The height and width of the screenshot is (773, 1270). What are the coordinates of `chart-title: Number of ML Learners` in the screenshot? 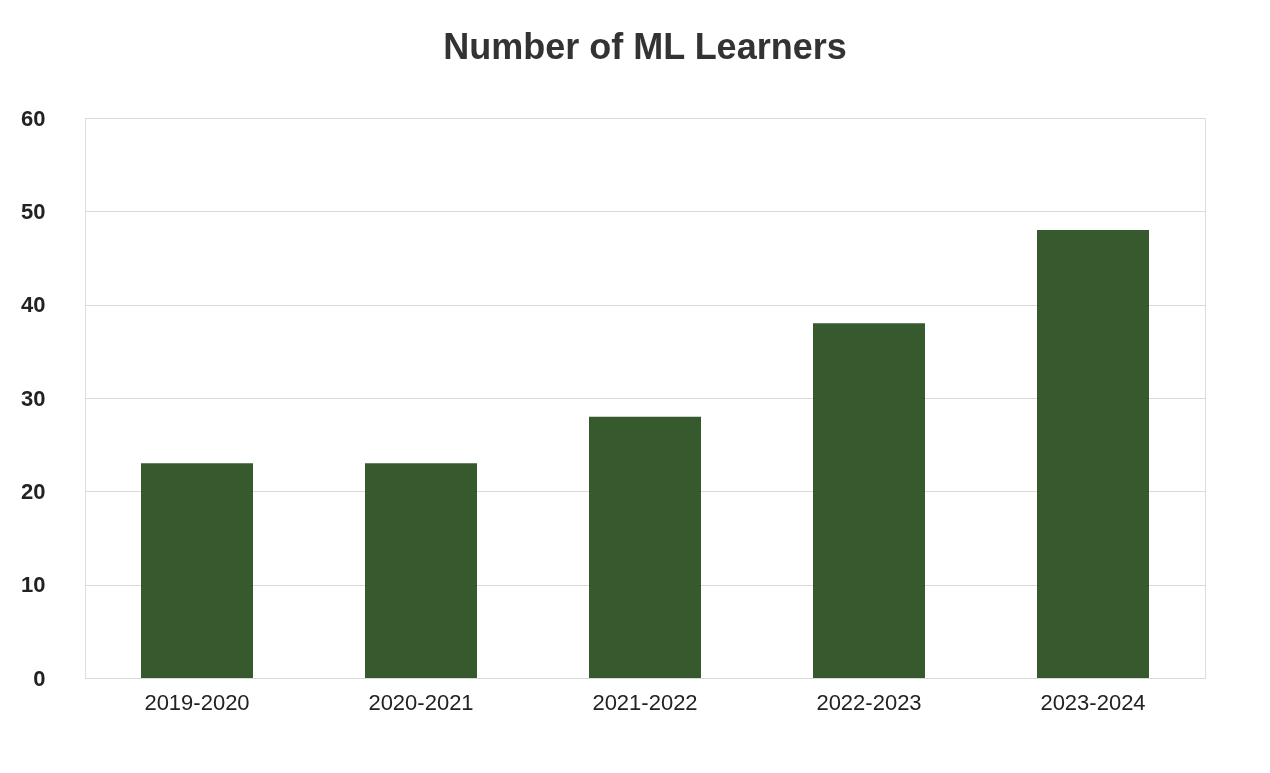 It's located at (645, 46).